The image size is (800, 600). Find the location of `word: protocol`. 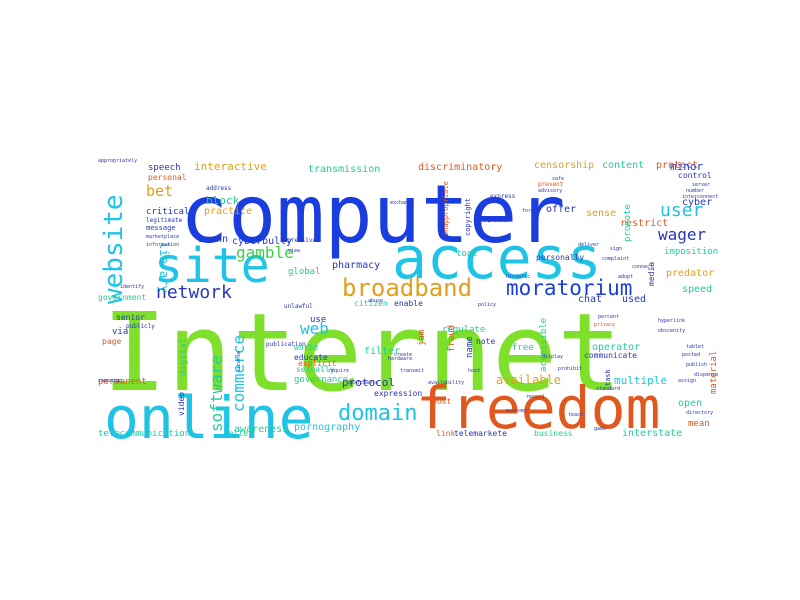

word: protocol is located at coordinates (368, 382).